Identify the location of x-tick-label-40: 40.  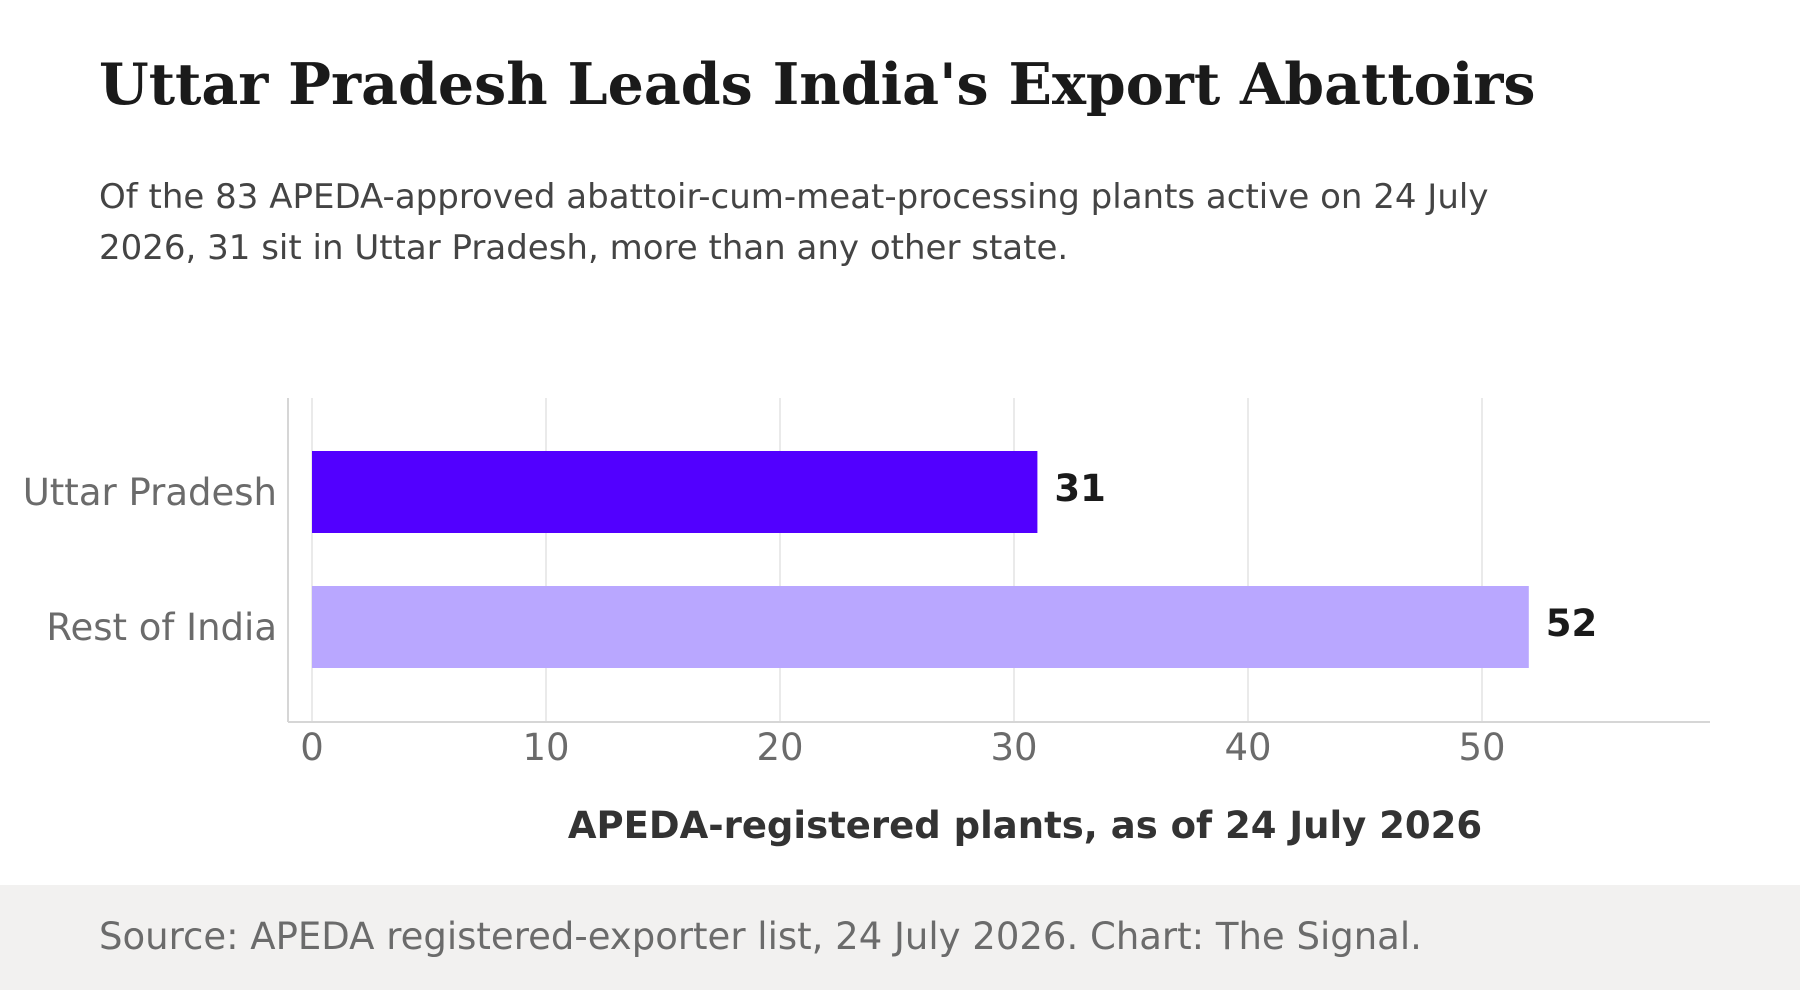
(1247, 747).